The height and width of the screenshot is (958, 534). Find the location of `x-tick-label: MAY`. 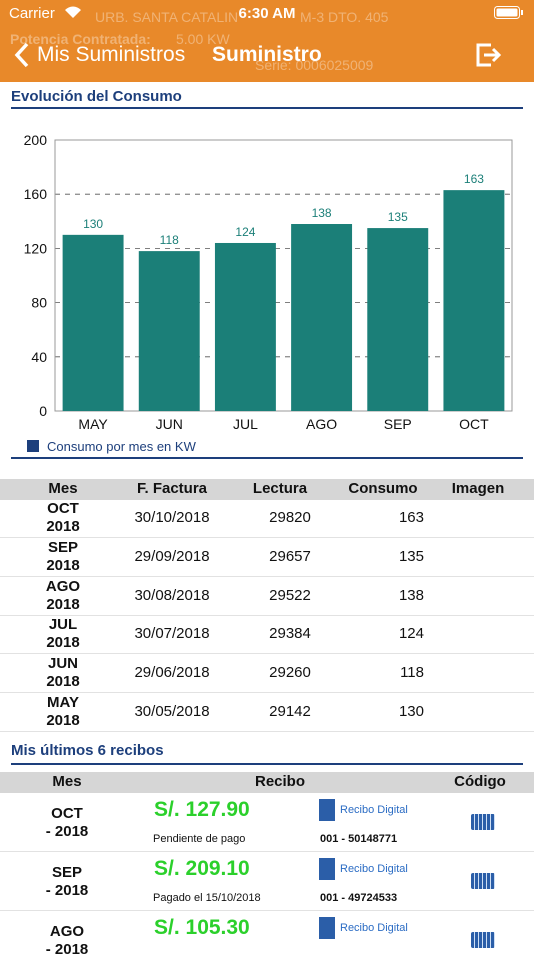

x-tick-label: MAY is located at coordinates (93, 424).